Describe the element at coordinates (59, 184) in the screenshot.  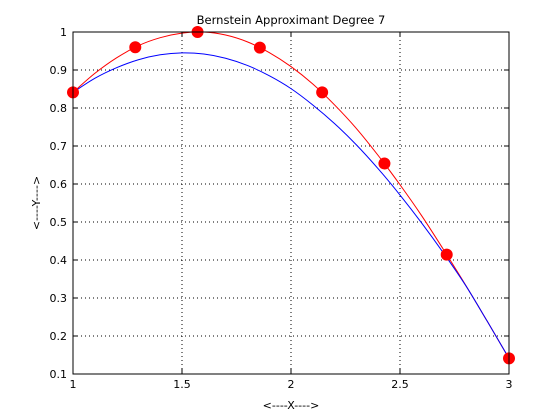
I see `y-tick-label: 0.6` at that location.